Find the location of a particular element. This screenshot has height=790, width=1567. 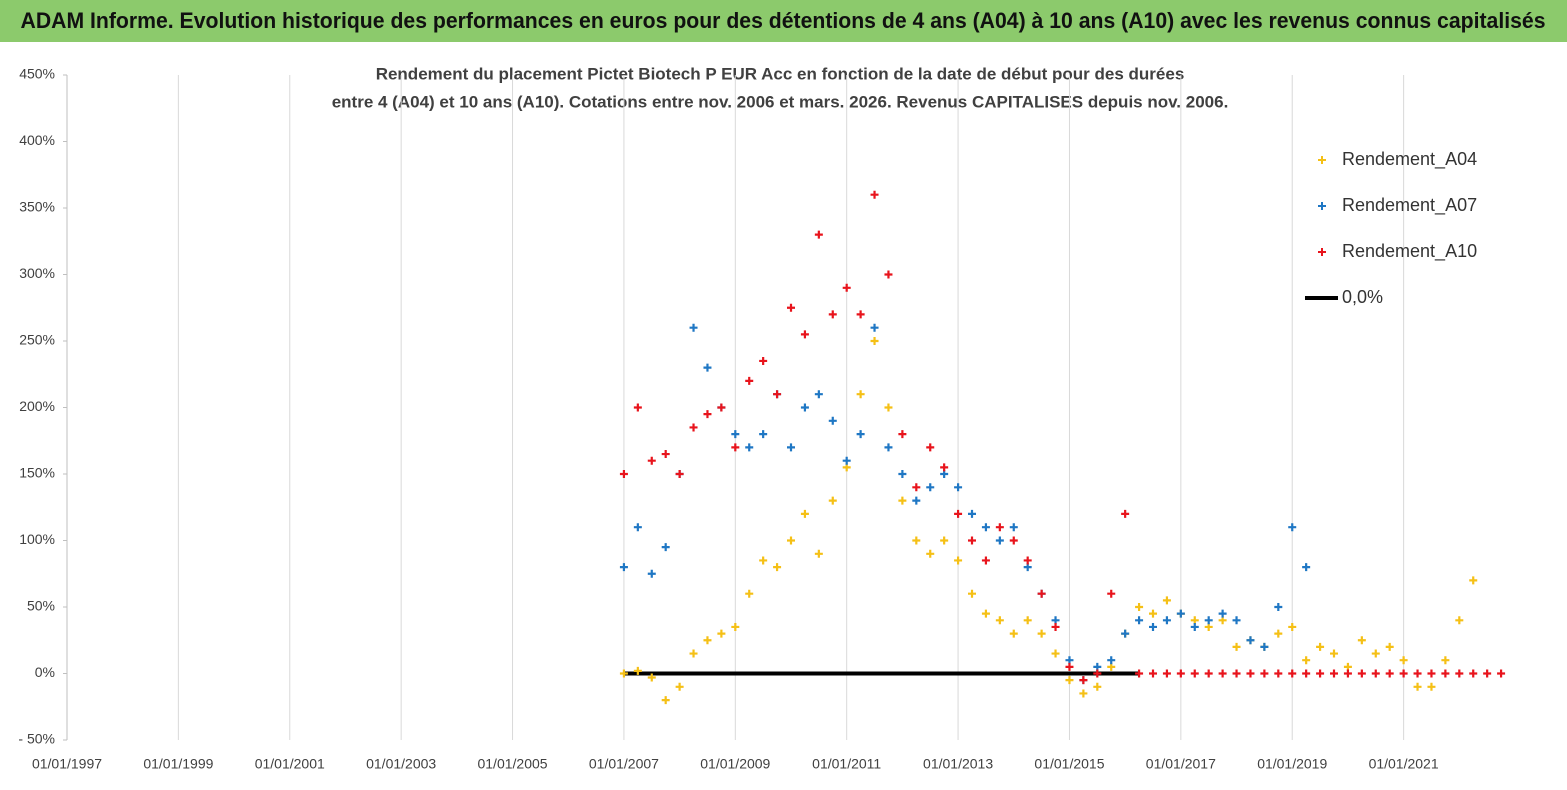

x-tick-label: 01/01/2015 is located at coordinates (1069, 764).